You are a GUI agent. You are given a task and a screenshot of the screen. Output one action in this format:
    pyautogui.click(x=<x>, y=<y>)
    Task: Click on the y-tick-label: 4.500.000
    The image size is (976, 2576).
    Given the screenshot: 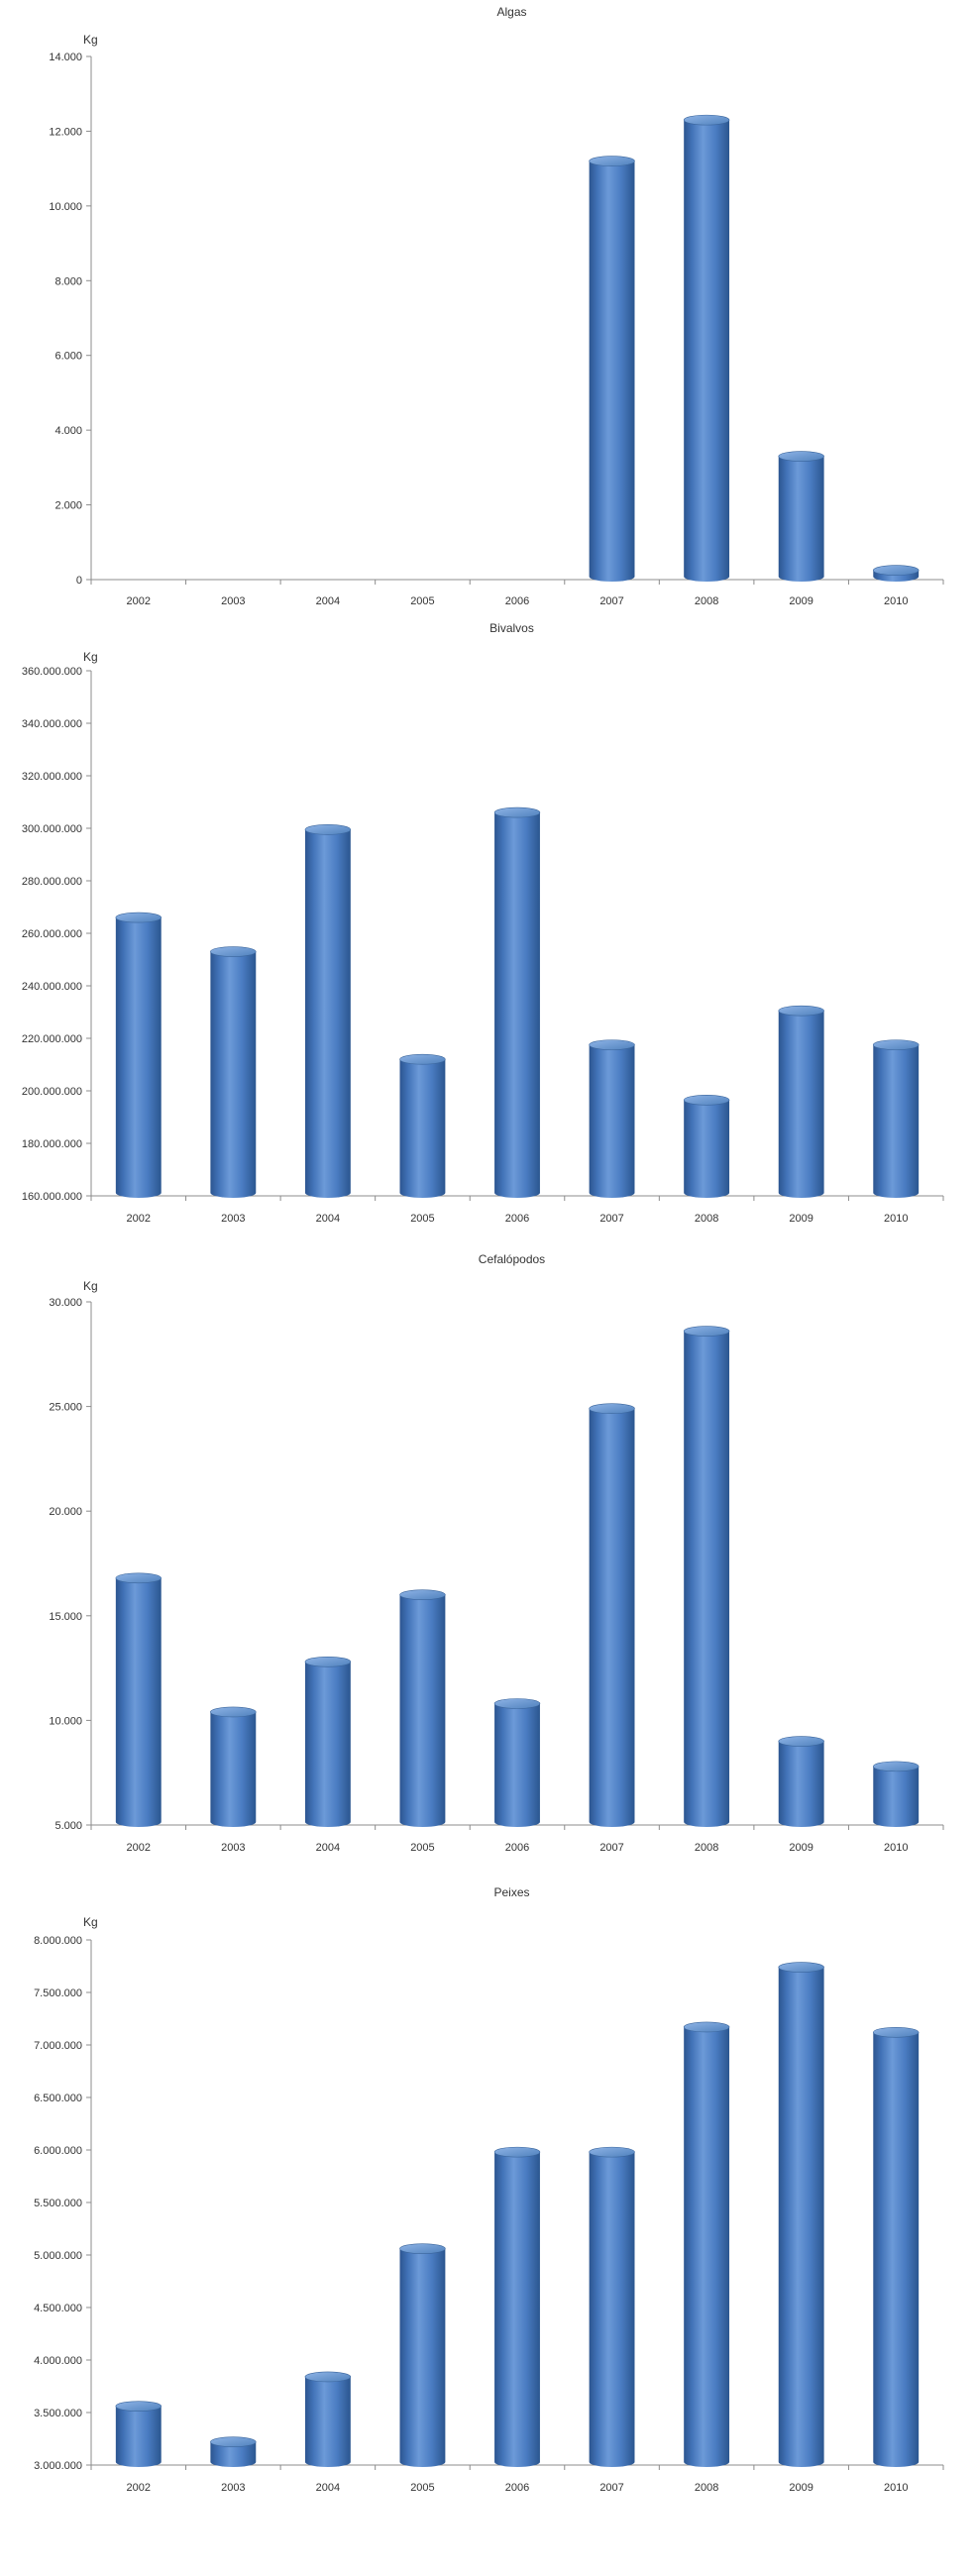 What is the action you would take?
    pyautogui.click(x=58, y=2308)
    